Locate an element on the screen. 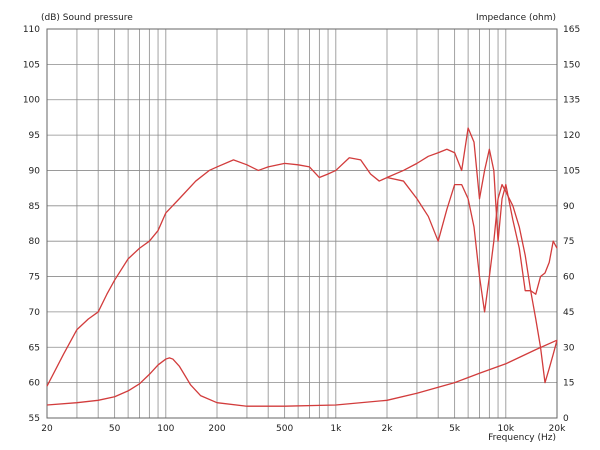 The width and height of the screenshot is (600, 450). y-right-tick-label: 165 is located at coordinates (571, 30).